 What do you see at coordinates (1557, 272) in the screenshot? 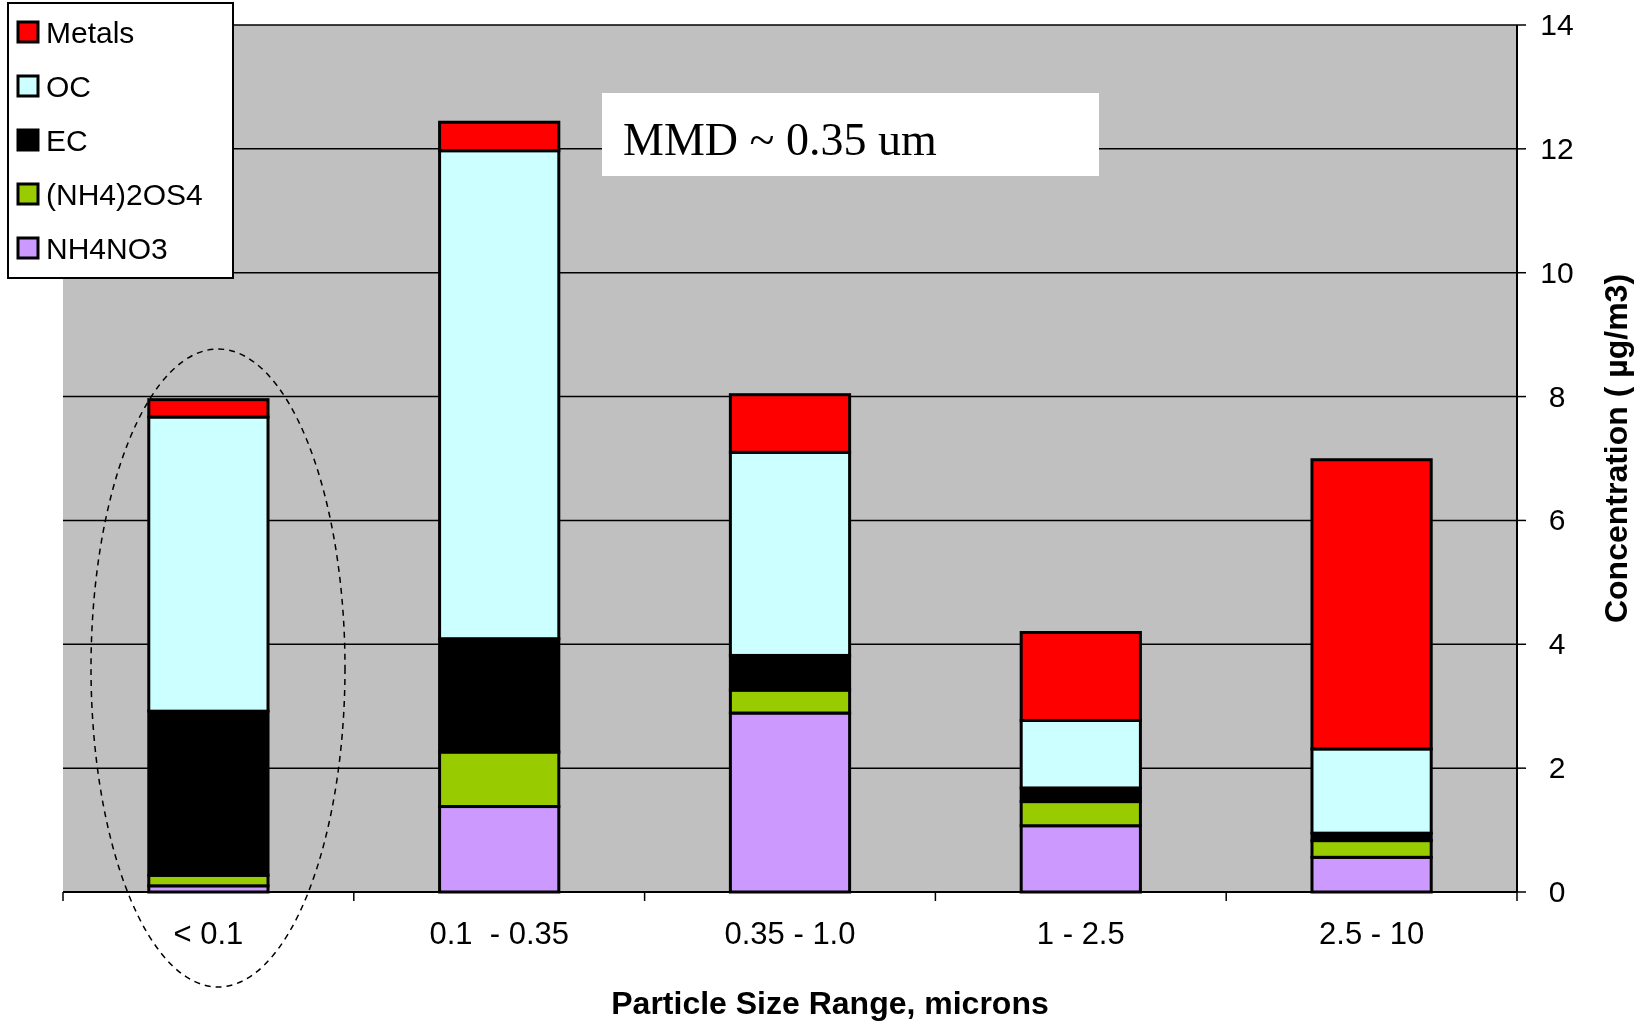
I see `y-tick-label: 10` at bounding box center [1557, 272].